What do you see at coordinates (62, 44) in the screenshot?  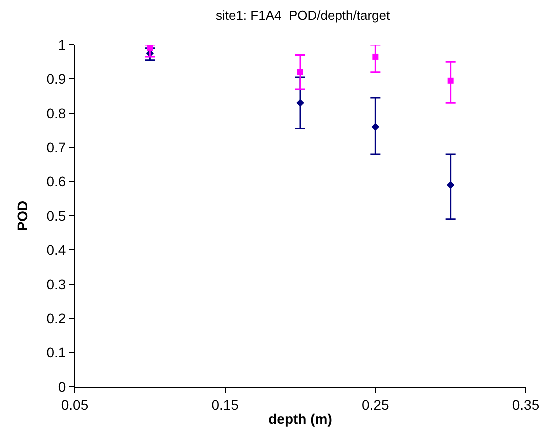 I see `y-tick-label: 1` at bounding box center [62, 44].